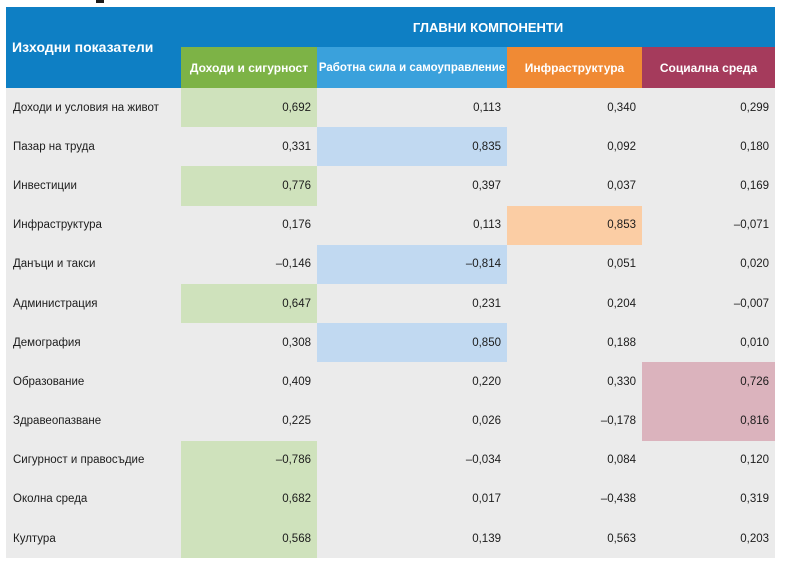 The height and width of the screenshot is (563, 787). Describe the element at coordinates (249, 382) in the screenshot. I see `loading-value: 0,409` at that location.